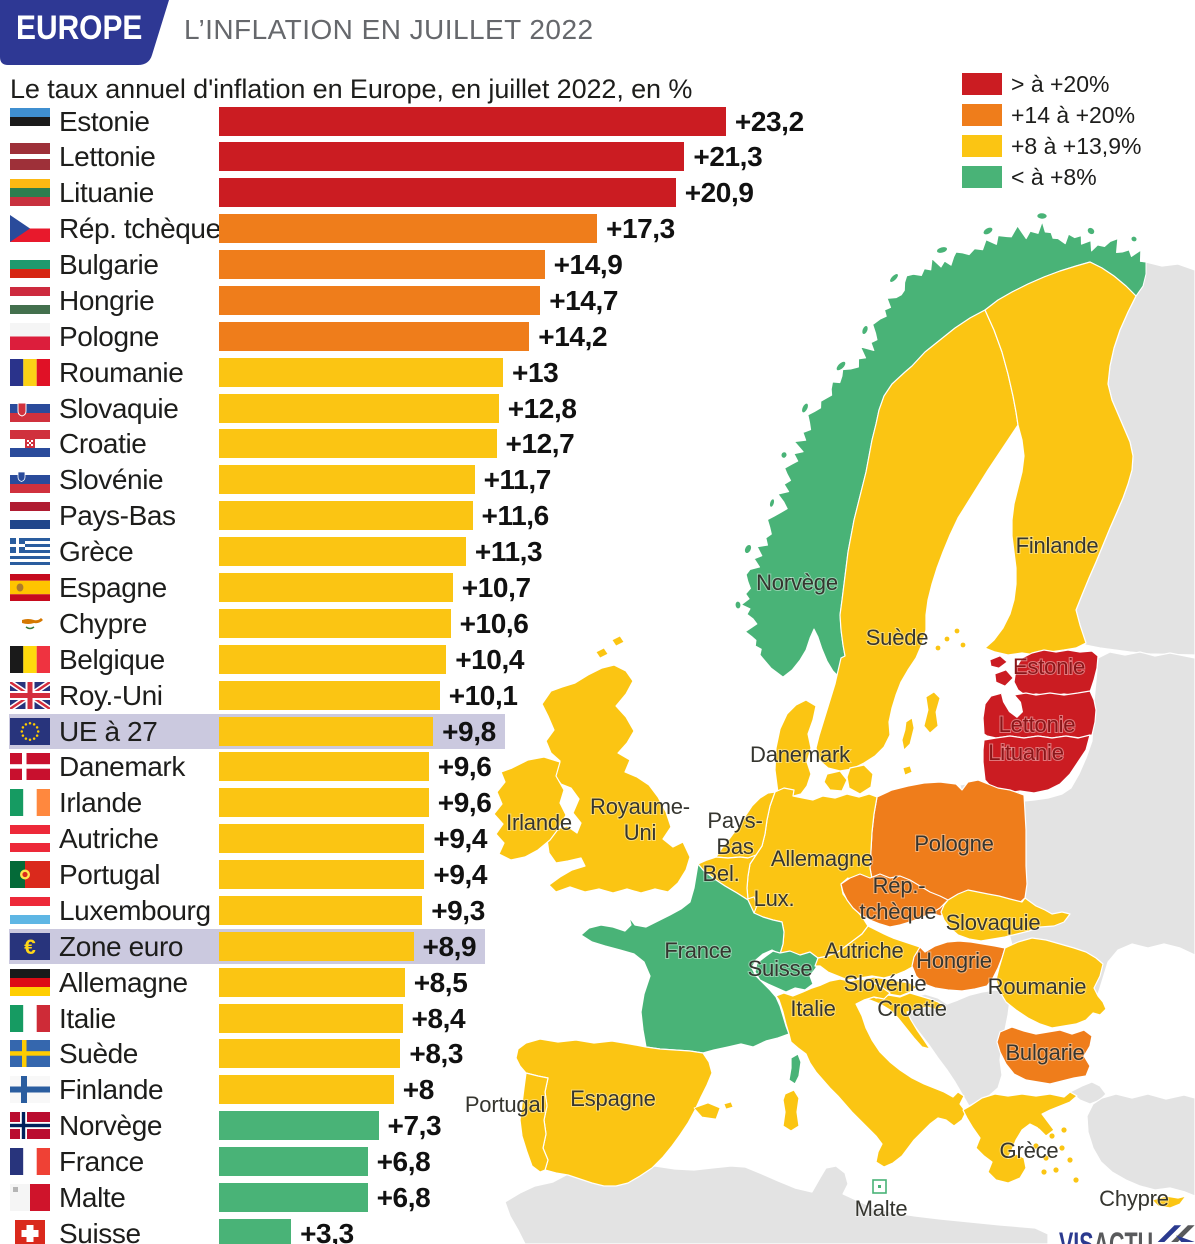 The image size is (1195, 1244). I want to click on svg-text: tchèque, so click(898, 911).